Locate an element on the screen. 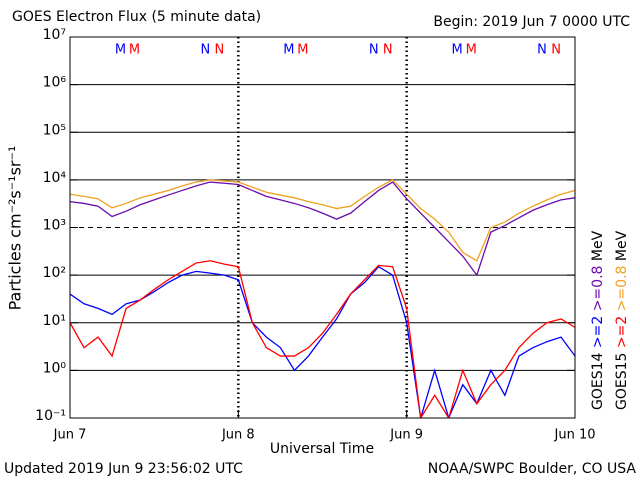 This screenshot has width=640, height=480. legend-satellite: GOES14 is located at coordinates (598, 381).